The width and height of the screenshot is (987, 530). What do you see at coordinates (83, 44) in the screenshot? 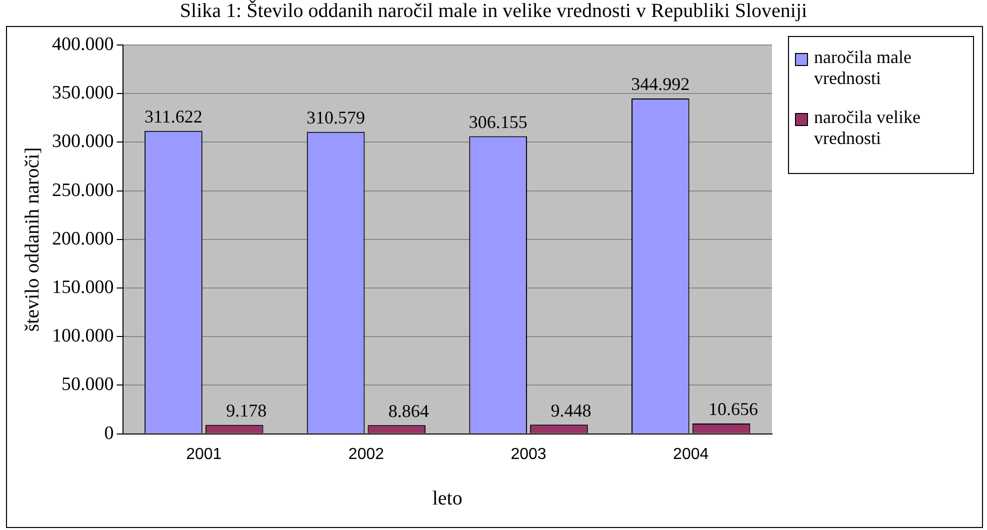
I see `y-tick-label: 400.000` at bounding box center [83, 44].